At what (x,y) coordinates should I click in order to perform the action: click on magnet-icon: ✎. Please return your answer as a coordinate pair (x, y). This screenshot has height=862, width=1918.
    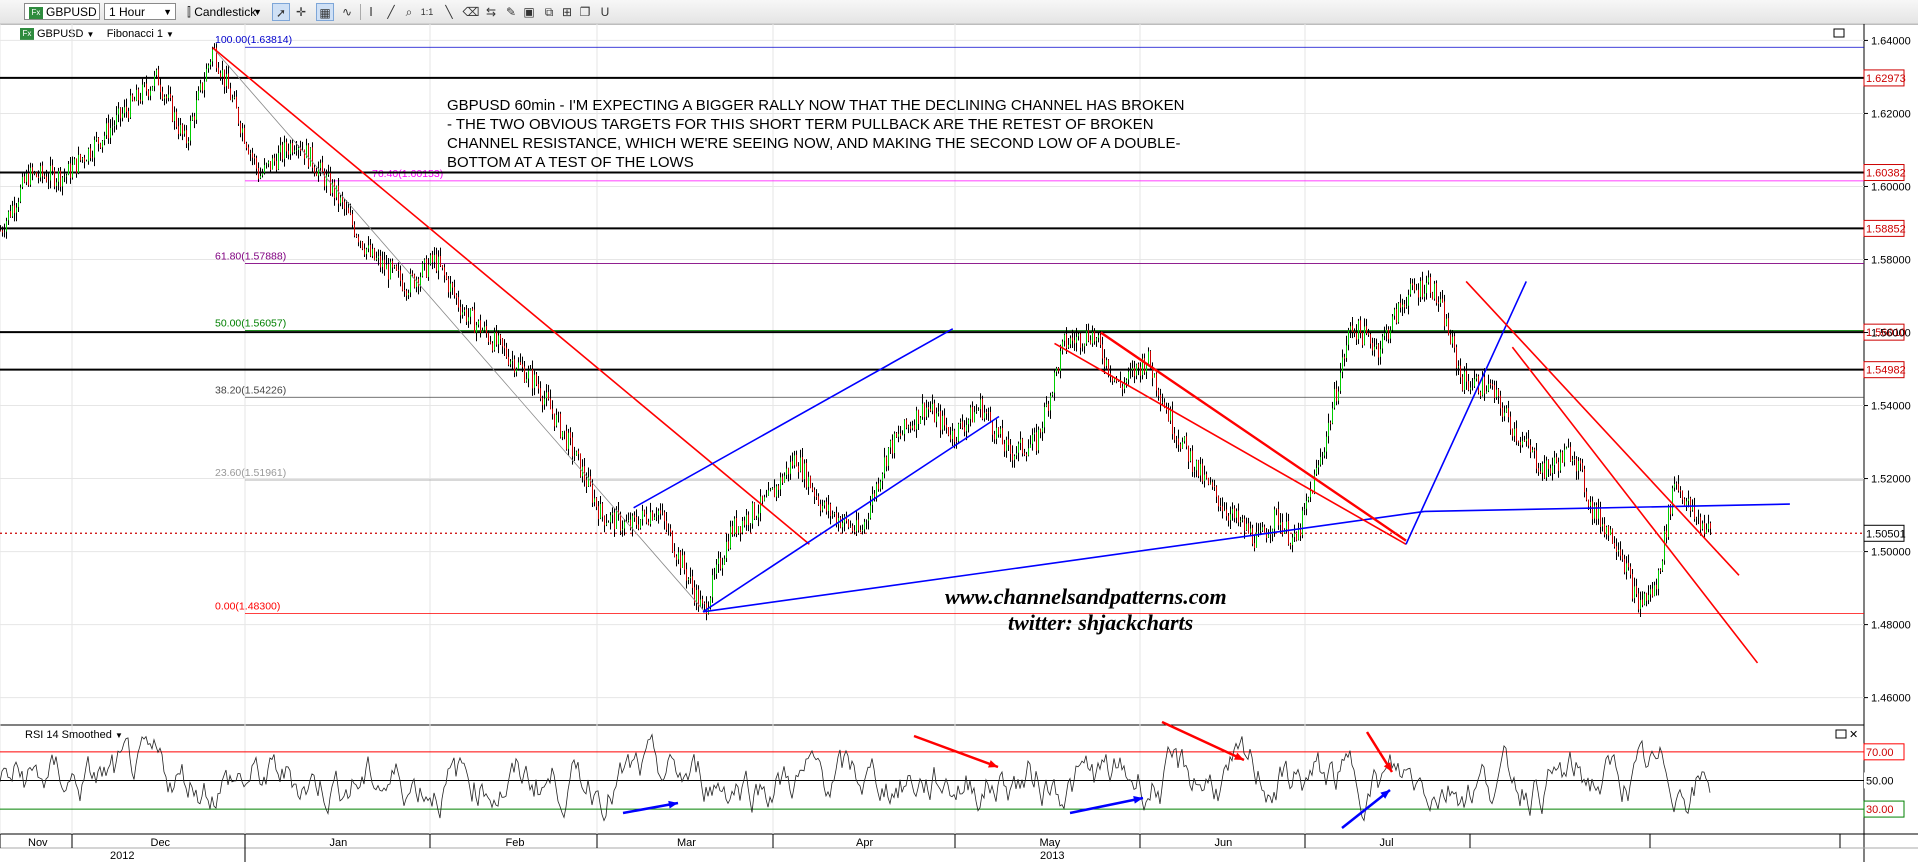
    Looking at the image, I should click on (511, 12).